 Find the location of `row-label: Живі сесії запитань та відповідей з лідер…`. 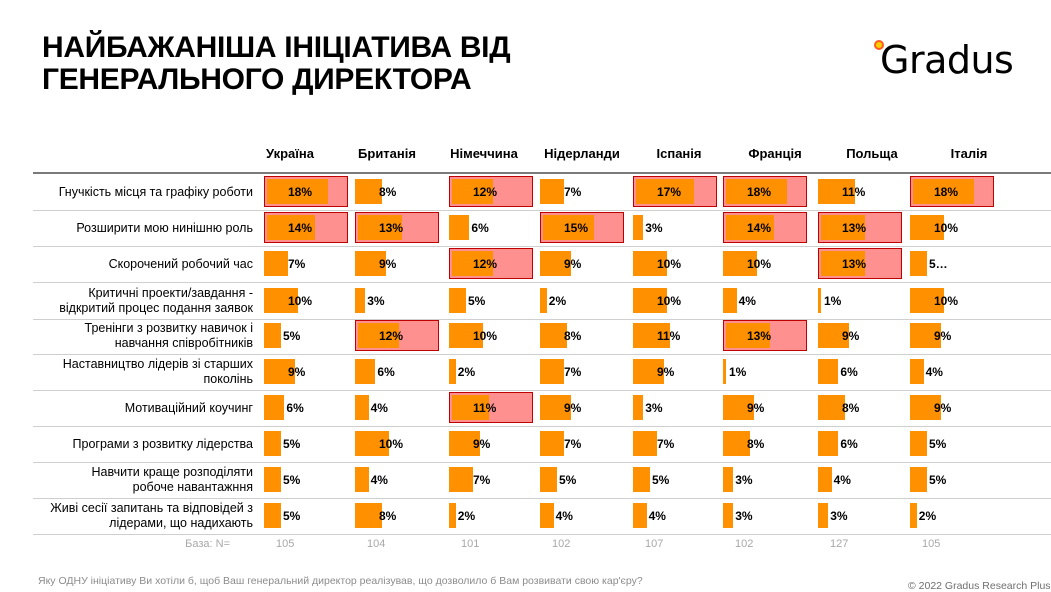

row-label: Живі сесії запитань та відповідей з лідер… is located at coordinates (151, 515).